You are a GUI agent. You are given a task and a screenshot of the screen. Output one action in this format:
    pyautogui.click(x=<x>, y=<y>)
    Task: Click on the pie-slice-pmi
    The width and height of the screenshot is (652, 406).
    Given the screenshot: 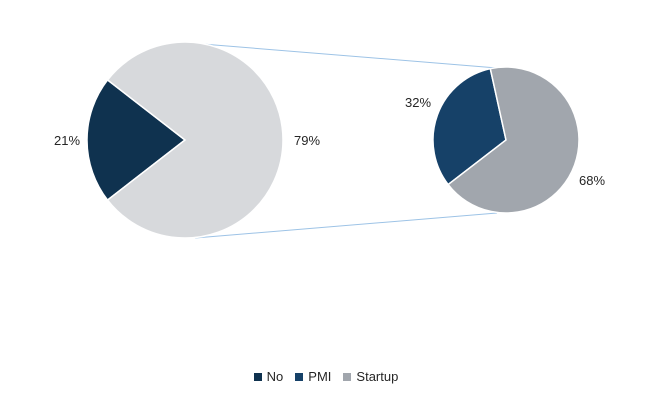 What is the action you would take?
    pyautogui.click(x=469, y=126)
    